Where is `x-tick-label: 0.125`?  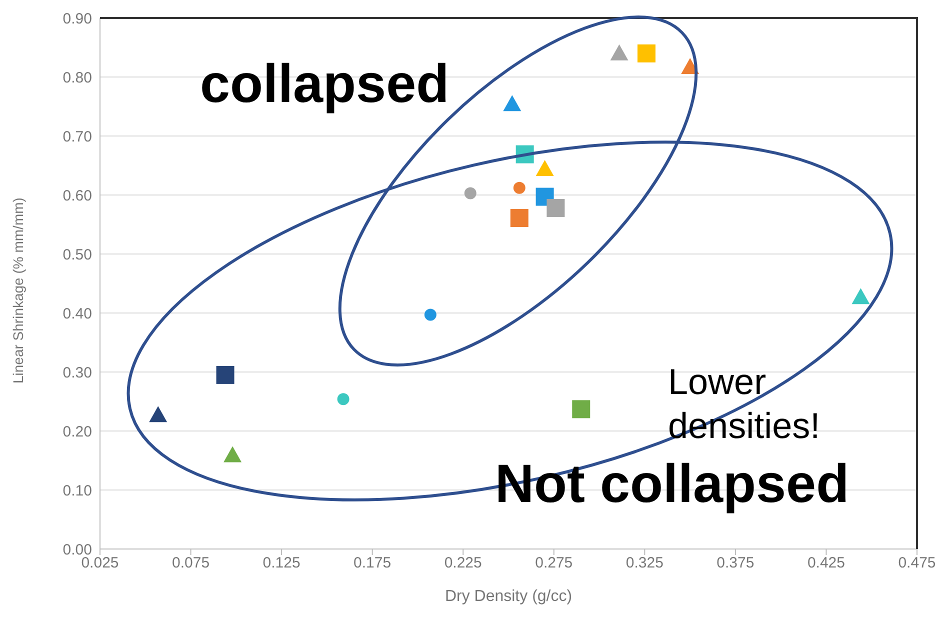 x-tick-label: 0.125 is located at coordinates (281, 563).